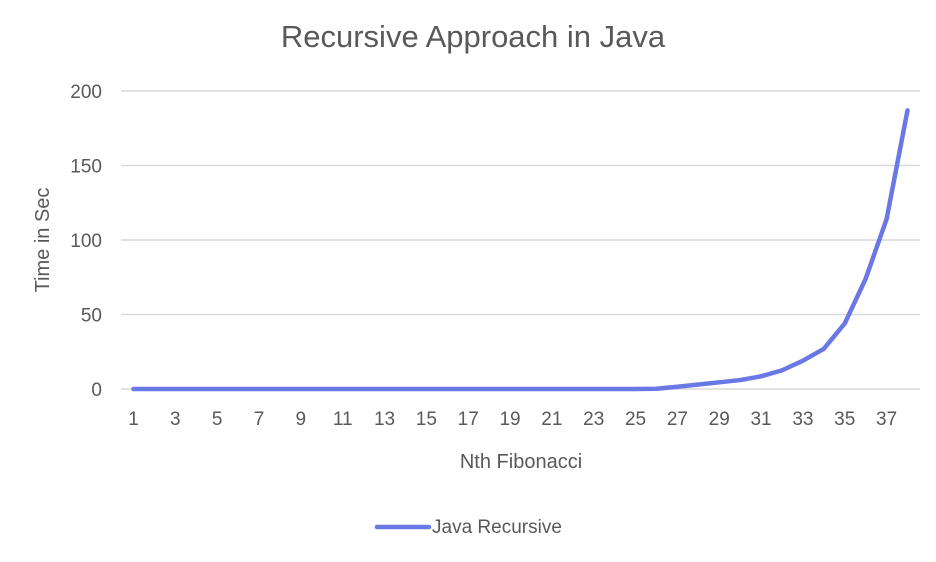 The image size is (936, 562). What do you see at coordinates (259, 419) in the screenshot?
I see `x-tick-label: 7` at bounding box center [259, 419].